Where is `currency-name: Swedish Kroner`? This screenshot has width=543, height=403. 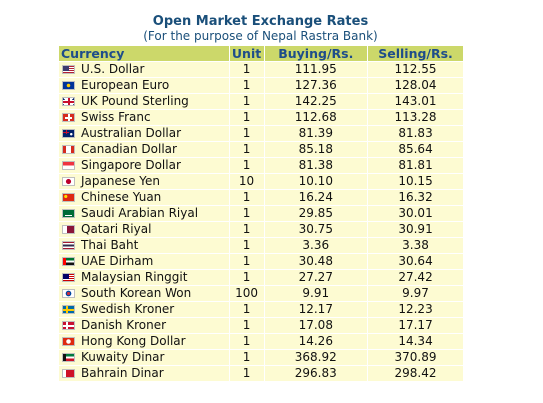
currency-name: Swedish Kroner is located at coordinates (128, 309).